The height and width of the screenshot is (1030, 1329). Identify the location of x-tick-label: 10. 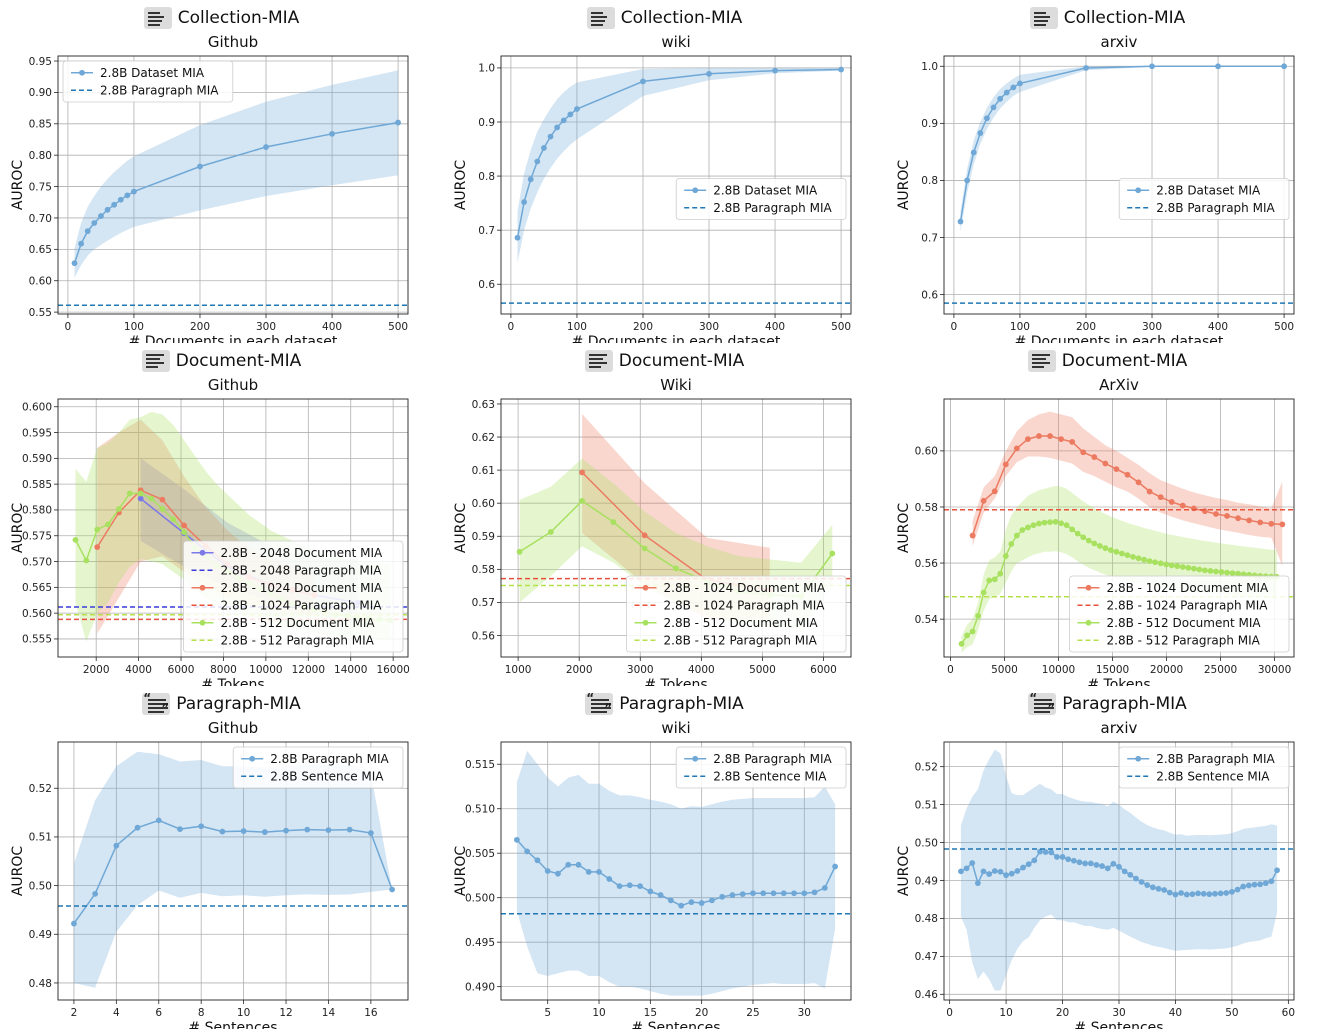
(598, 1013).